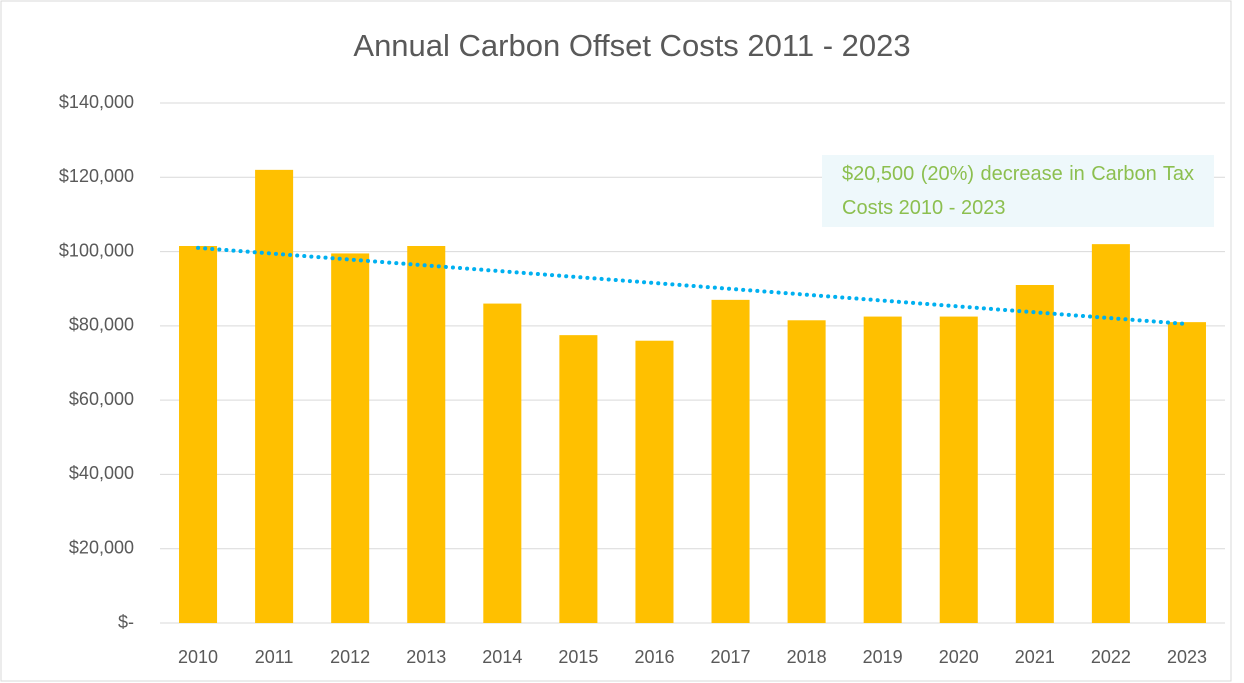 The height and width of the screenshot is (683, 1244). Describe the element at coordinates (631, 45) in the screenshot. I see `chart-title: Annual Carbon Offset Costs 2011 - 2023` at that location.